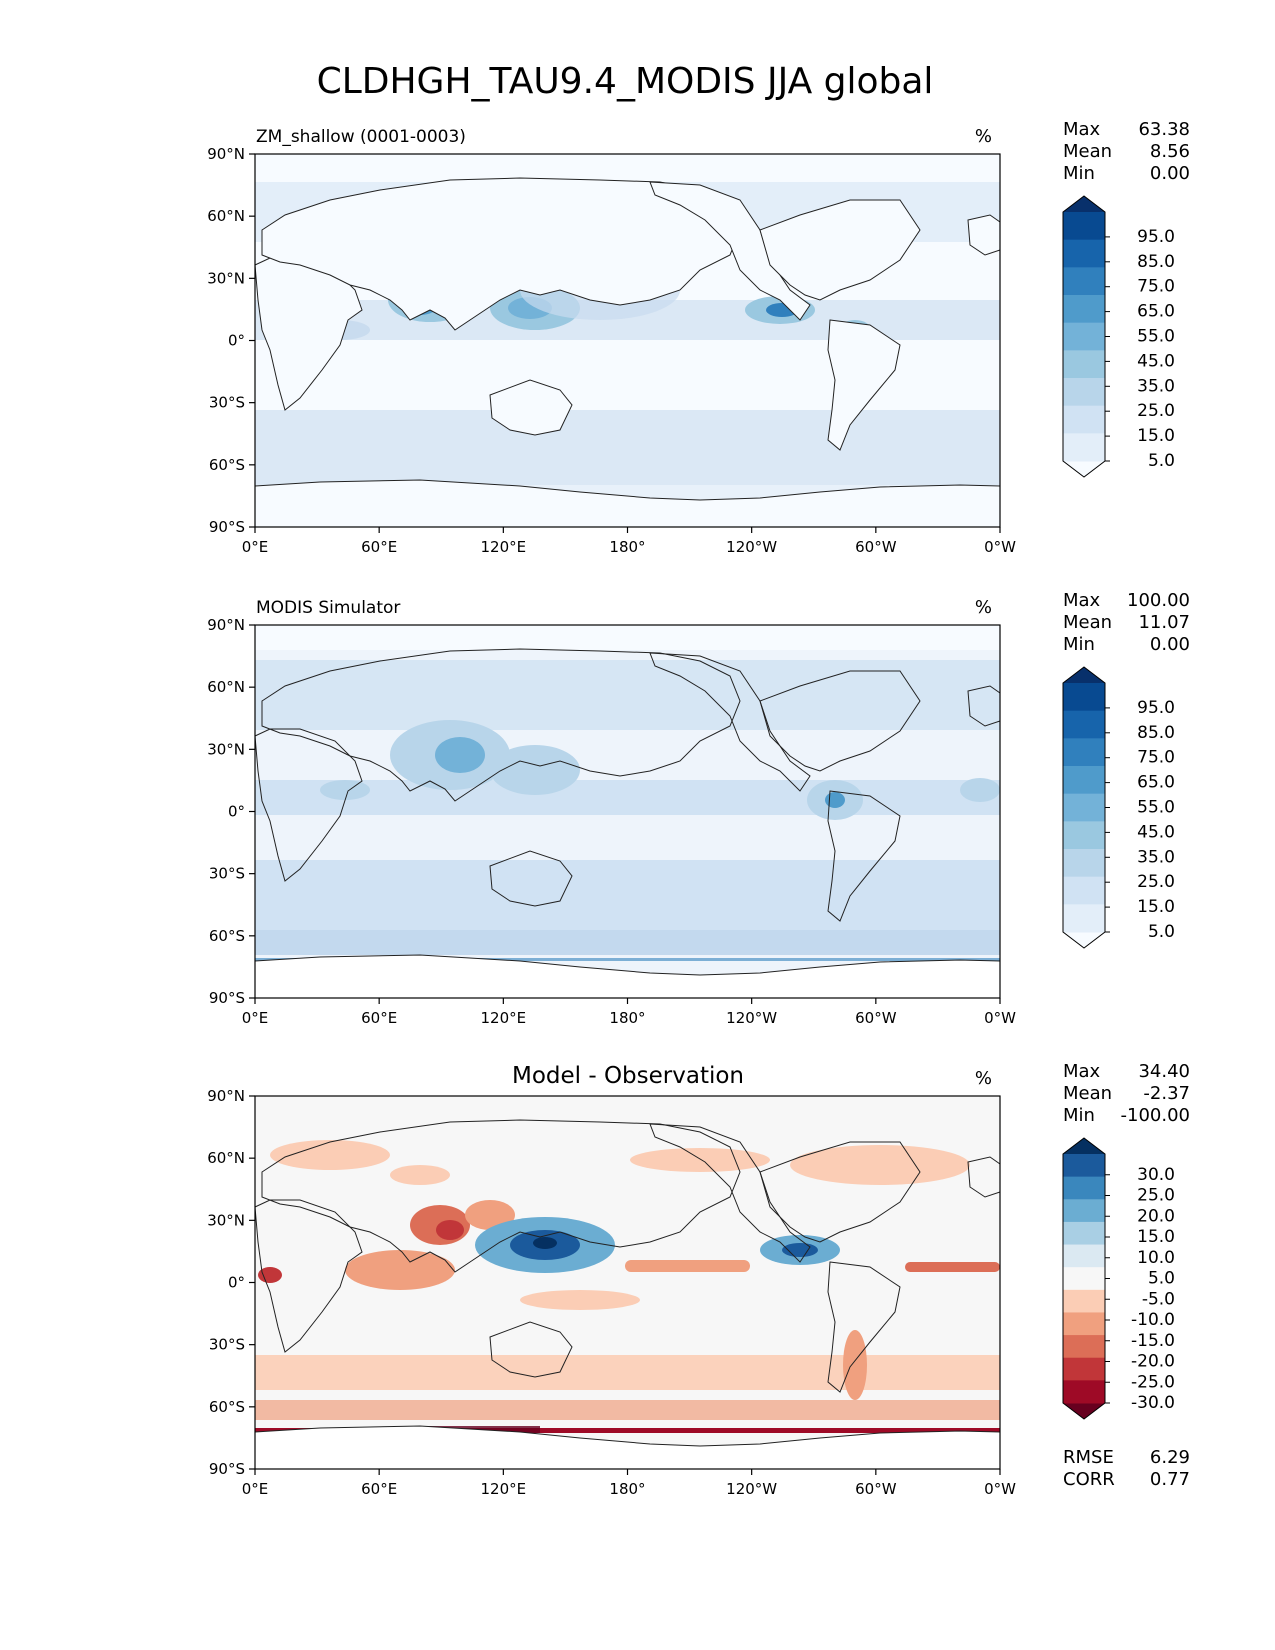  Describe the element at coordinates (1170, 173) in the screenshot. I see `stat-min-value: 0.00` at that location.